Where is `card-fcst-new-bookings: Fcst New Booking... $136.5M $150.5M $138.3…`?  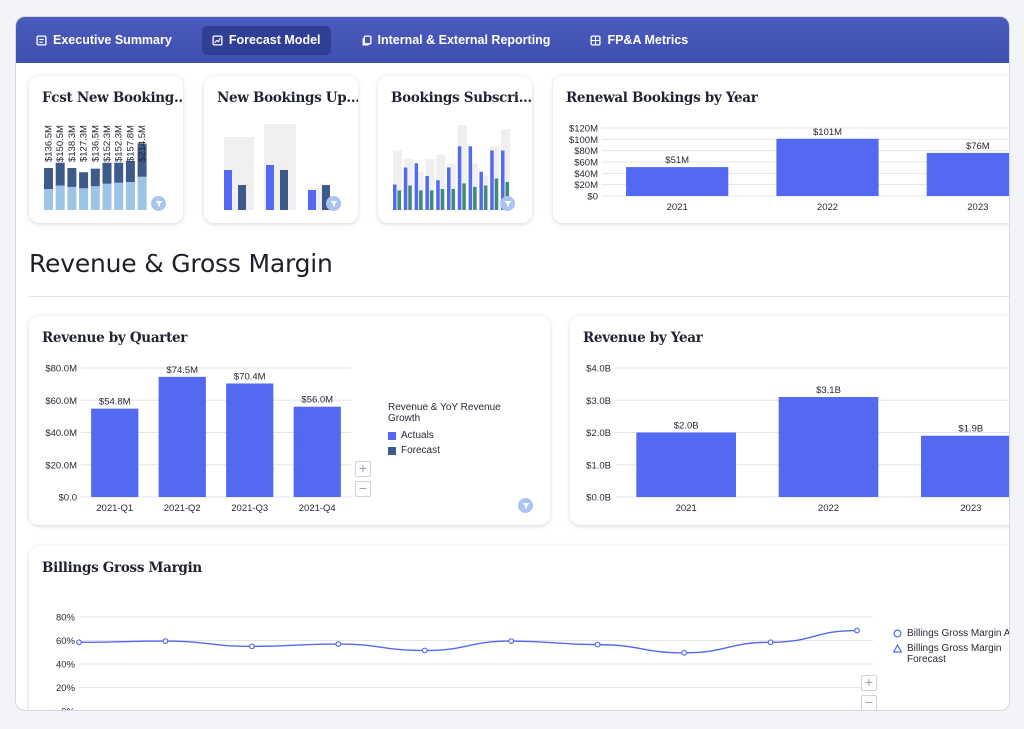
card-fcst-new-bookings: Fcst New Booking... $136.5M $150.5M $138.3… is located at coordinates (106, 149).